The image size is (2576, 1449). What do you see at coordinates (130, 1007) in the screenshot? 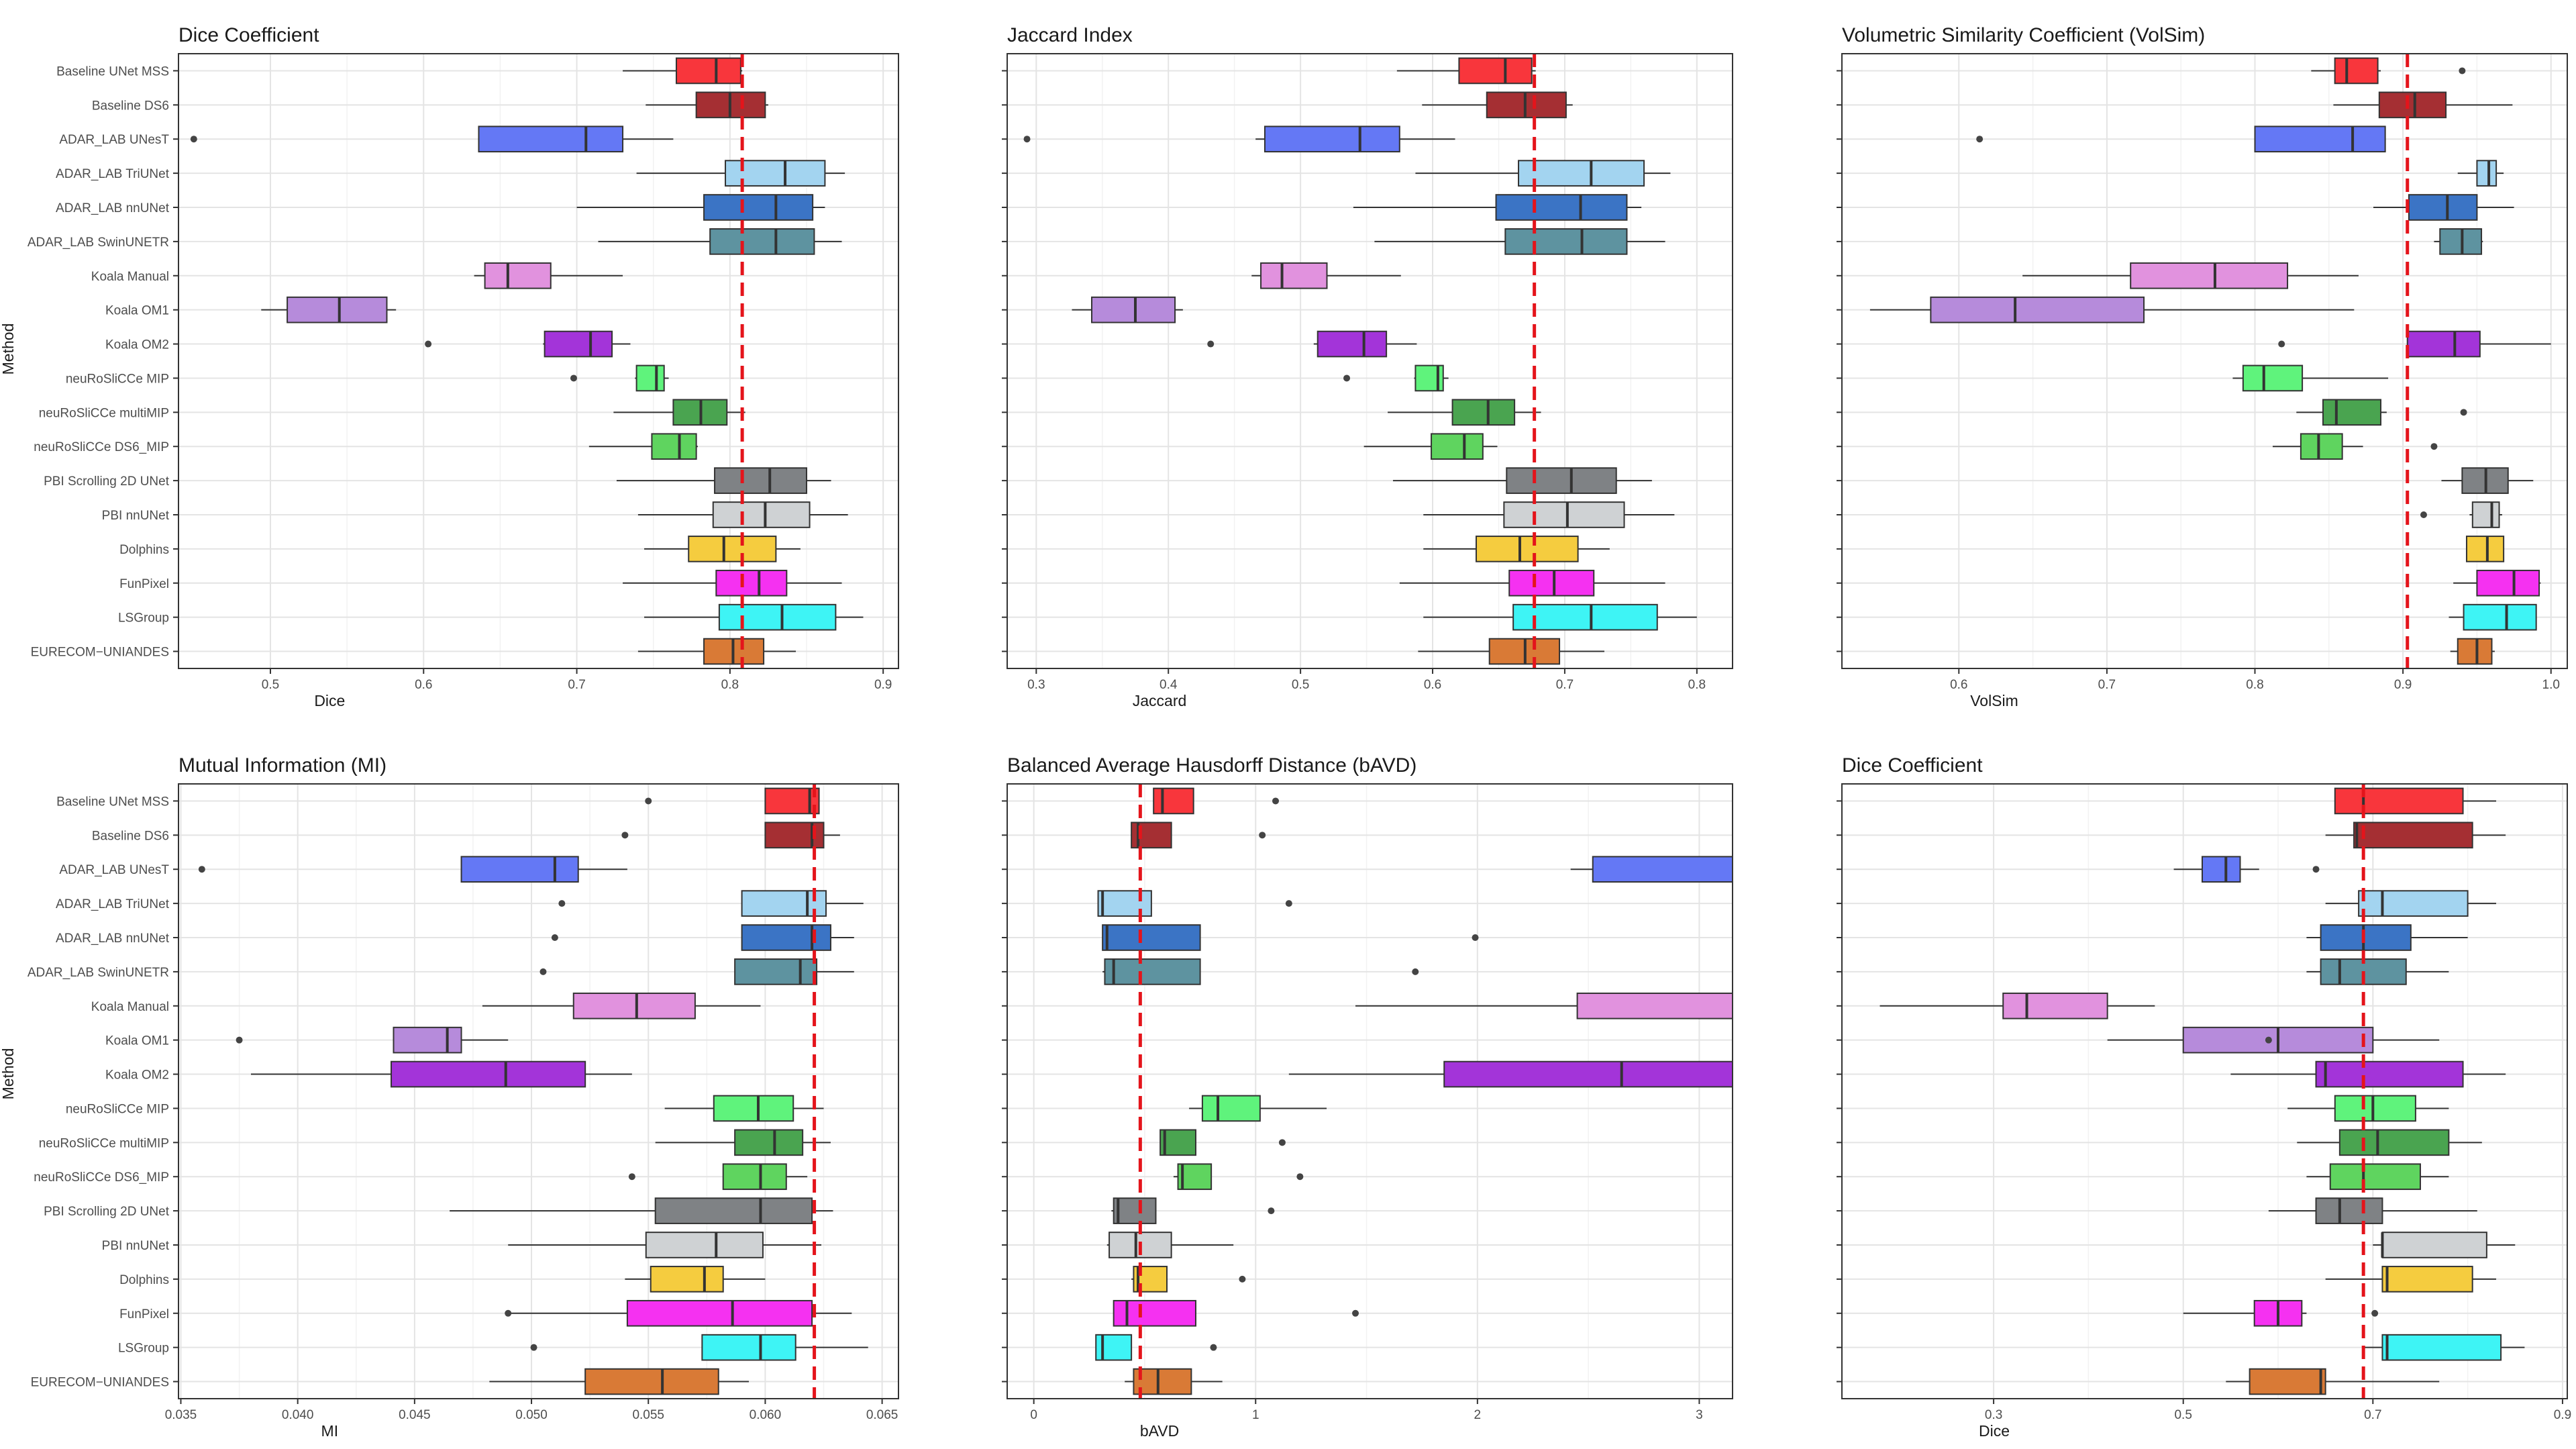
I see `method-label: Koala Manual` at bounding box center [130, 1007].